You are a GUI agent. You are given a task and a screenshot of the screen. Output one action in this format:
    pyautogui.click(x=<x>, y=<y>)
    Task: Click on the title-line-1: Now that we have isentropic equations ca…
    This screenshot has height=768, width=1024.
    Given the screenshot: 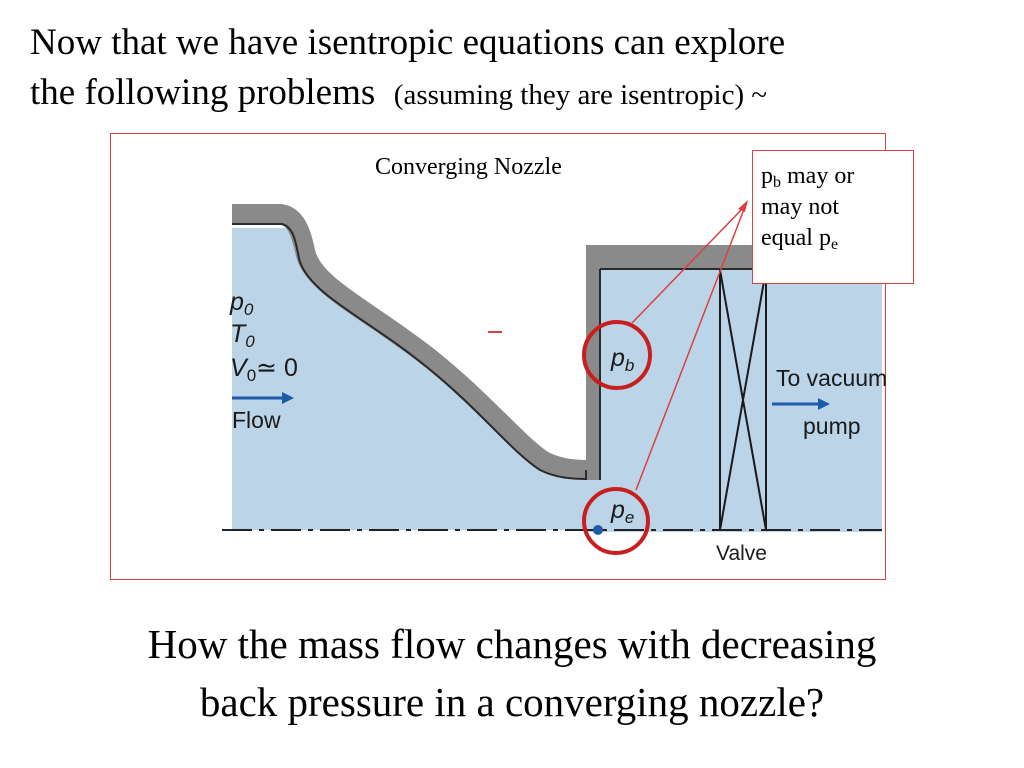 What is the action you would take?
    pyautogui.click(x=408, y=42)
    